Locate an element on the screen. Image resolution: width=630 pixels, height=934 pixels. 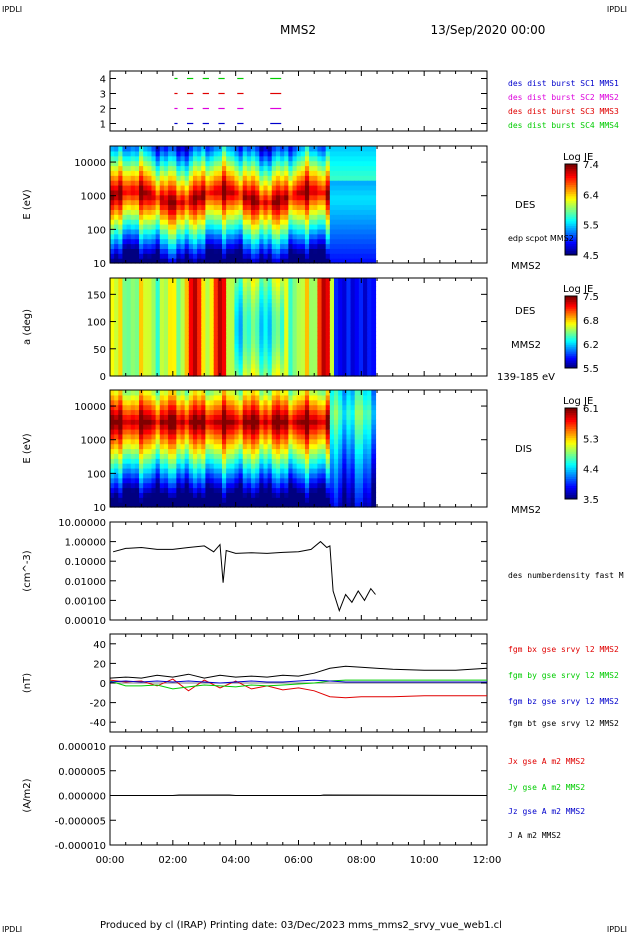
dis_energy-colorbar-cell is located at coordinates (571, 446).